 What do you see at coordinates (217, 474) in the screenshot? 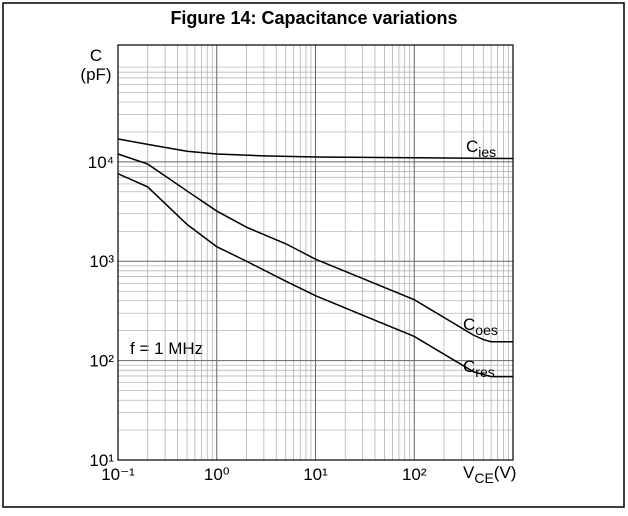
I see `x-tick-label: 10⁰` at bounding box center [217, 474].